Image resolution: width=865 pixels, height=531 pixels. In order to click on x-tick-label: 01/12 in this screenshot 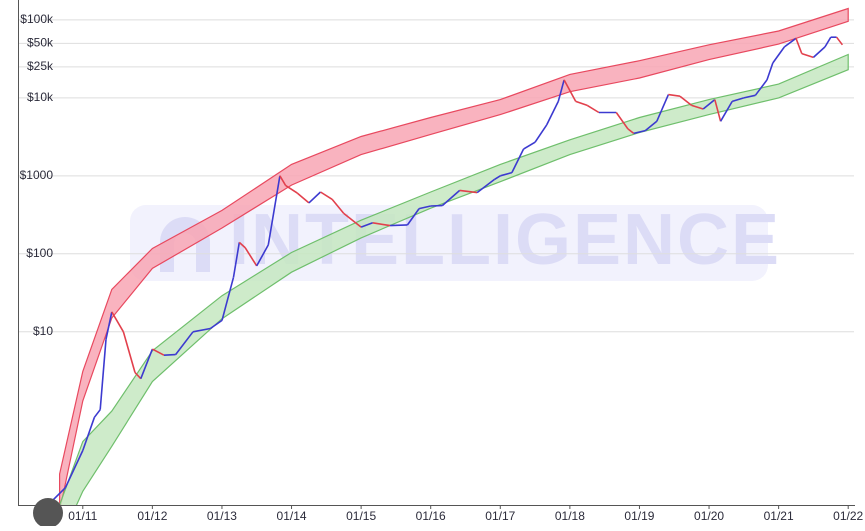, I will do `click(152, 516)`.